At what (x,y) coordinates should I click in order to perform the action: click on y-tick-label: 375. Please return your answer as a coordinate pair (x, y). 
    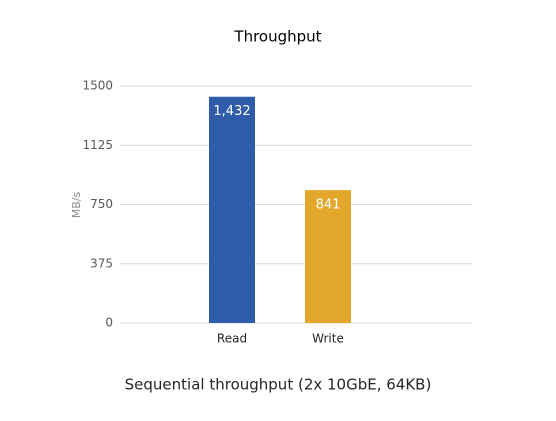
    Looking at the image, I should click on (101, 263).